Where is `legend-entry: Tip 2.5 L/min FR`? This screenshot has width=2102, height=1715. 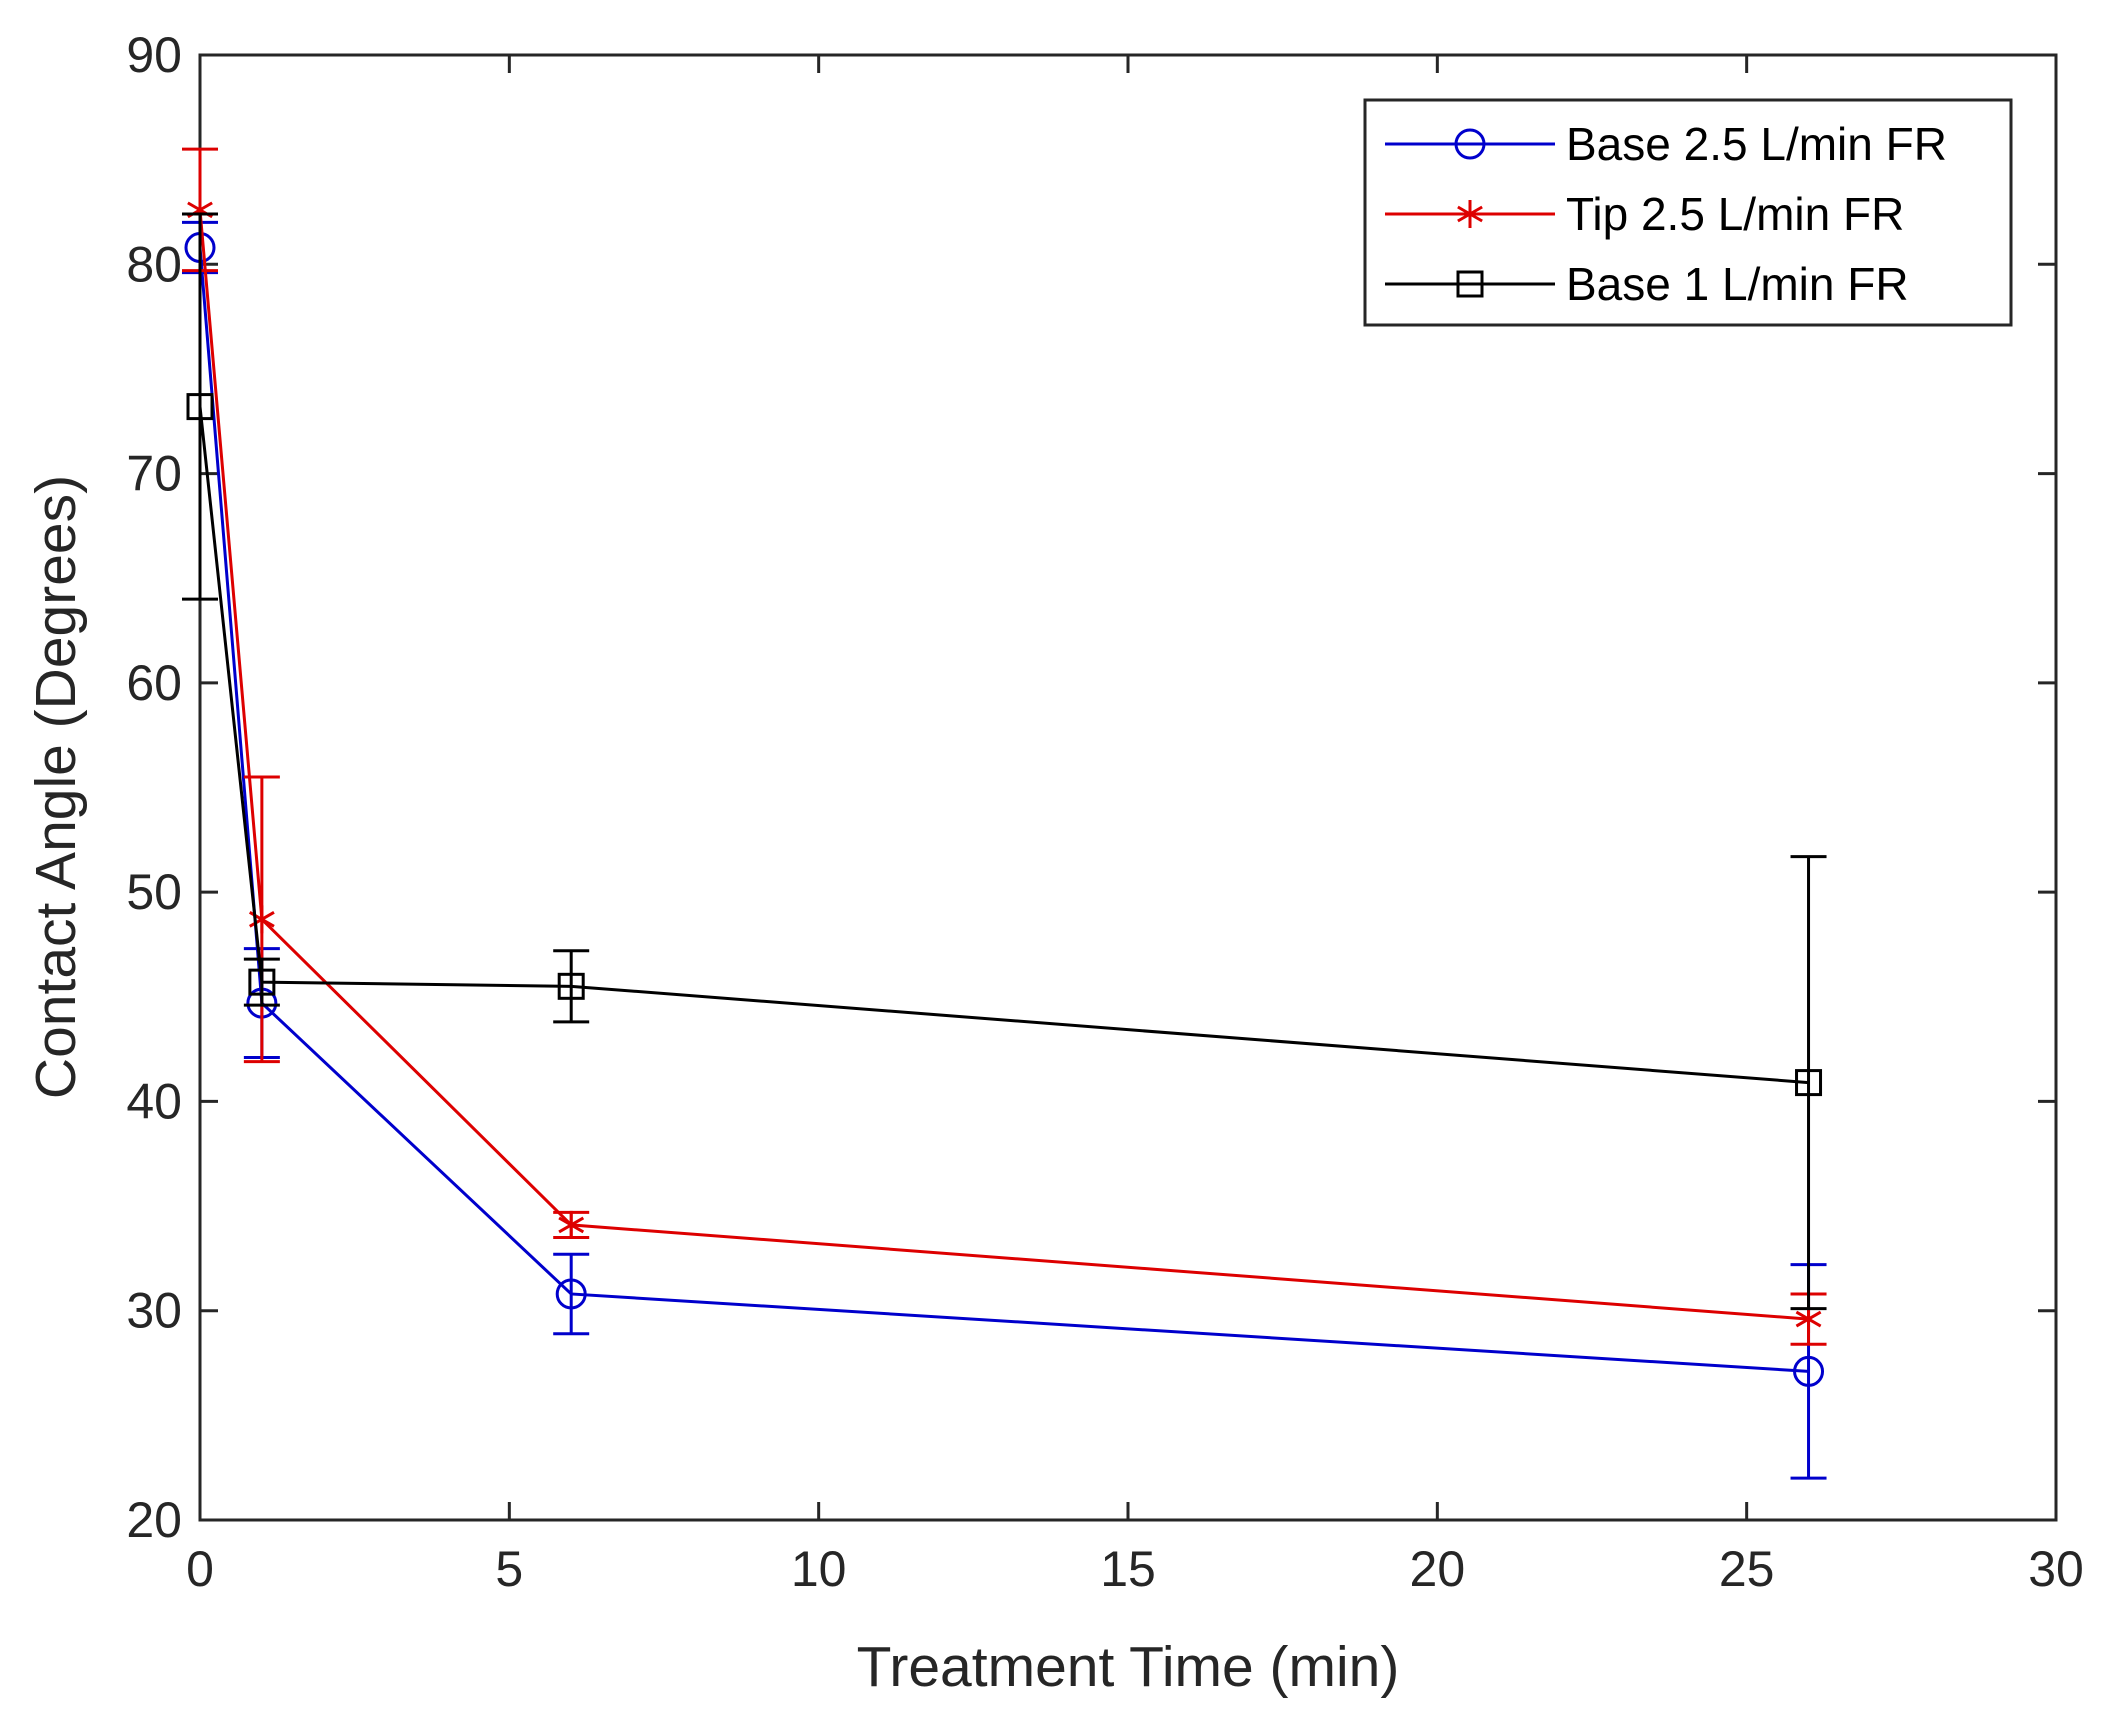
legend-entry: Tip 2.5 L/min FR is located at coordinates (1644, 214).